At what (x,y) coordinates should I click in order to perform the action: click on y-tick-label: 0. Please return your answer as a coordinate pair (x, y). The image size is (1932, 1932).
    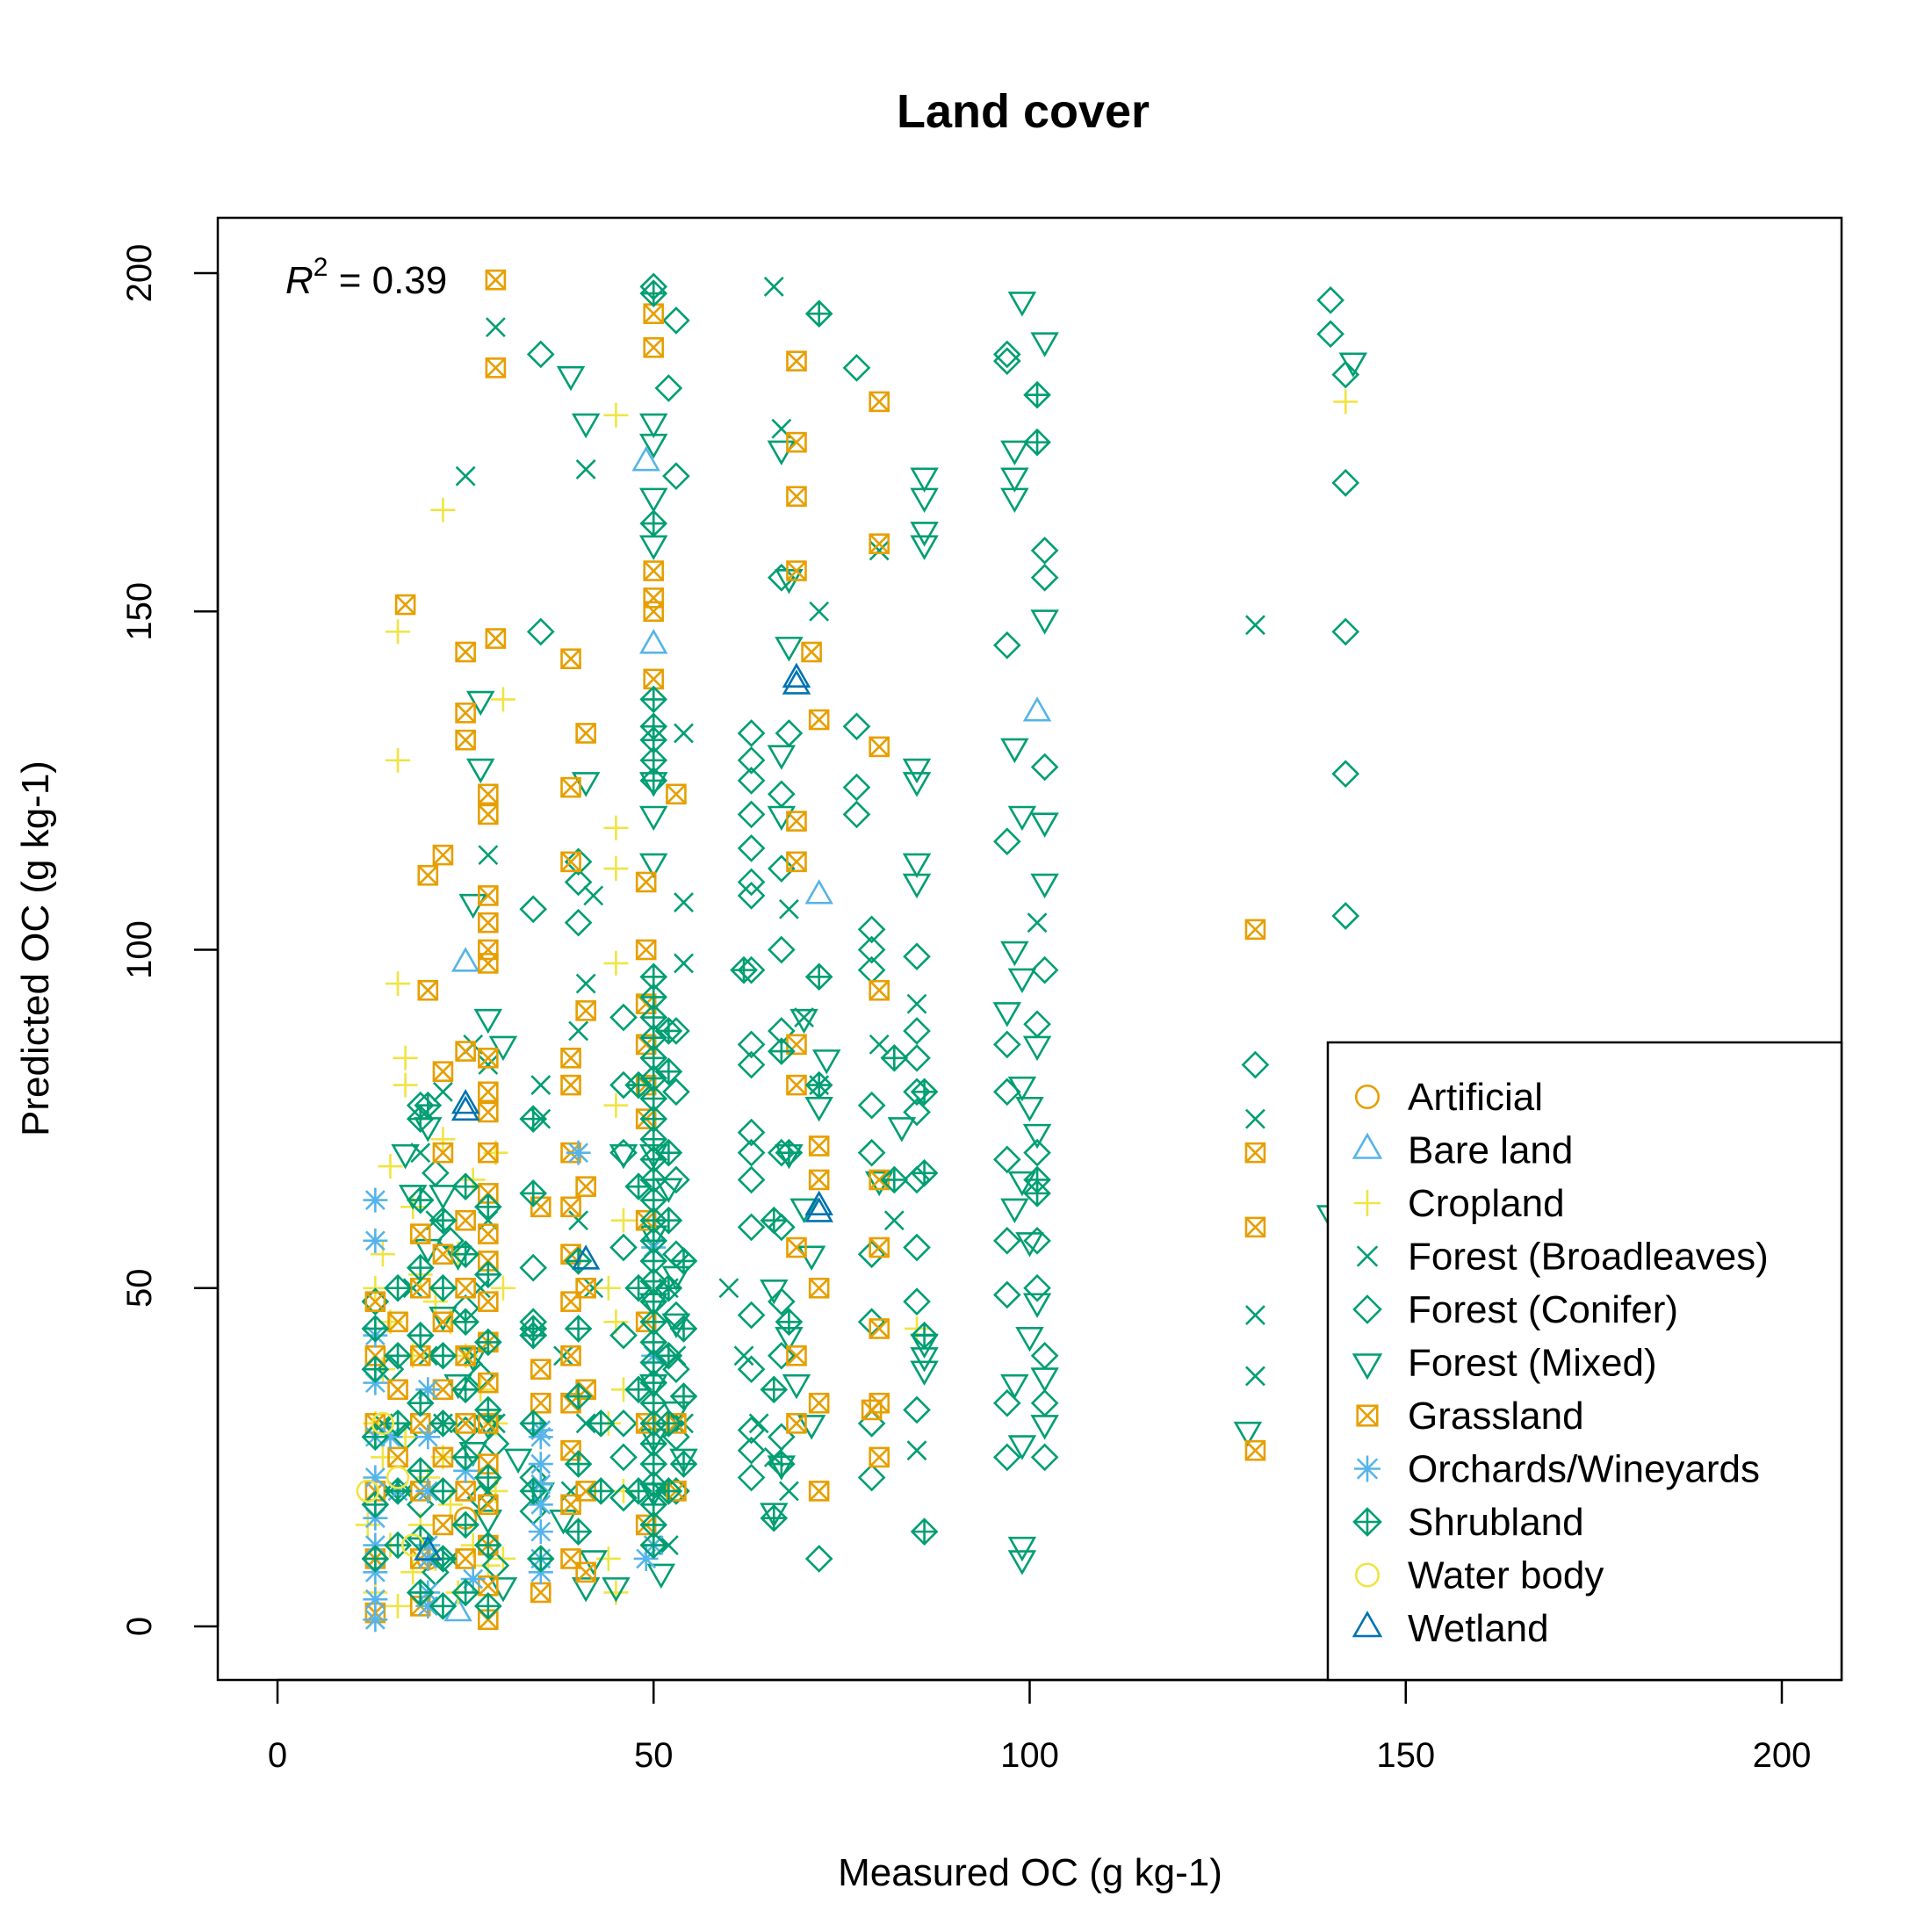
    Looking at the image, I should click on (139, 1627).